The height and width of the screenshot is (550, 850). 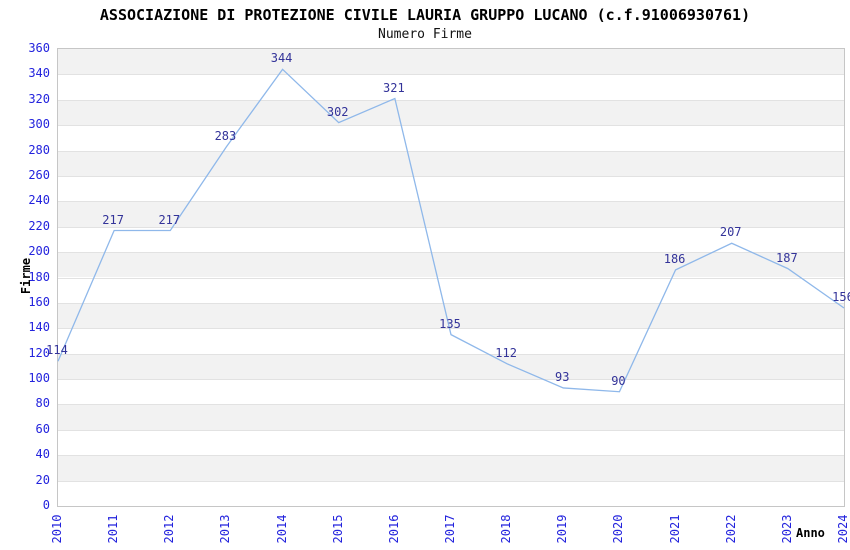 I want to click on x-tick-label: 2015, so click(x=337, y=529).